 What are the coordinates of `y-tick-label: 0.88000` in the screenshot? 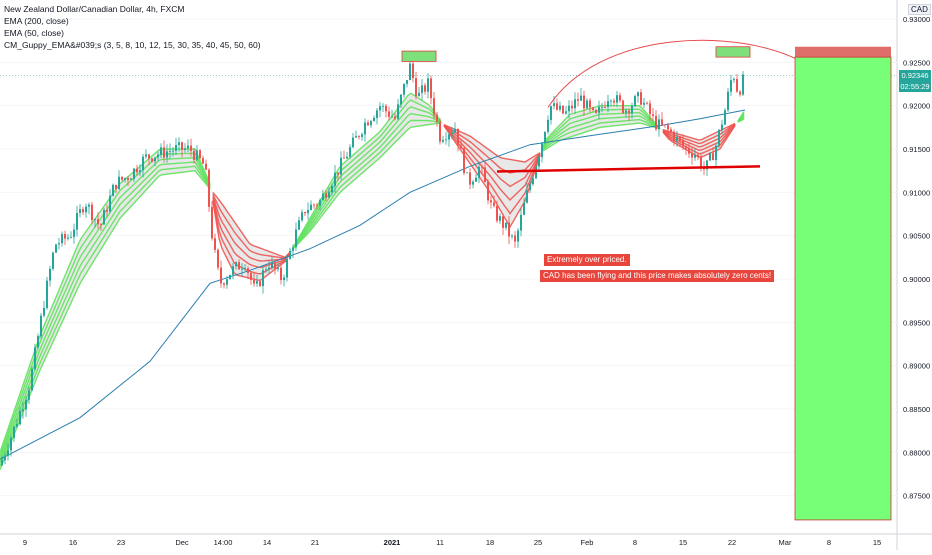 It's located at (916, 452).